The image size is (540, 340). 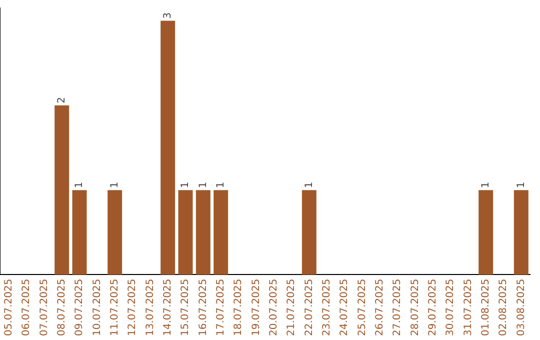 What do you see at coordinates (256, 307) in the screenshot?
I see `x-tick-label: 19.07.2025` at bounding box center [256, 307].